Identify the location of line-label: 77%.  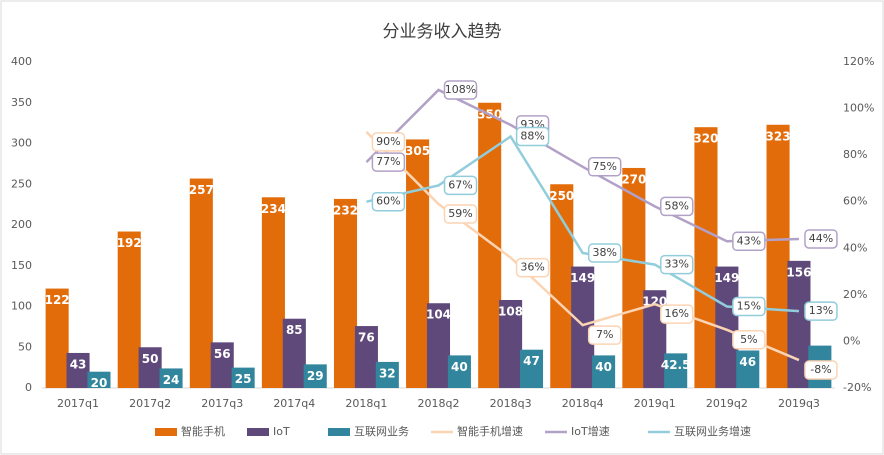
(388, 161).